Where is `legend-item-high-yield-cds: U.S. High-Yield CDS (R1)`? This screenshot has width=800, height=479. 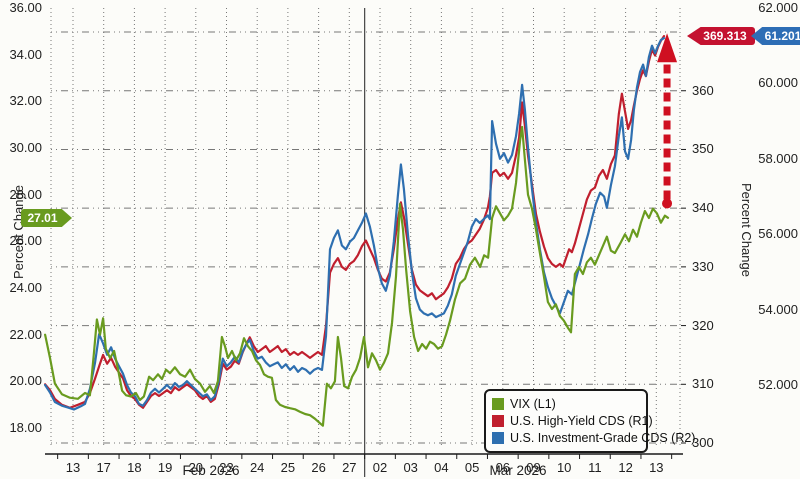
legend-item-high-yield-cds: U.S. High-Yield CDS (R1) is located at coordinates (572, 421).